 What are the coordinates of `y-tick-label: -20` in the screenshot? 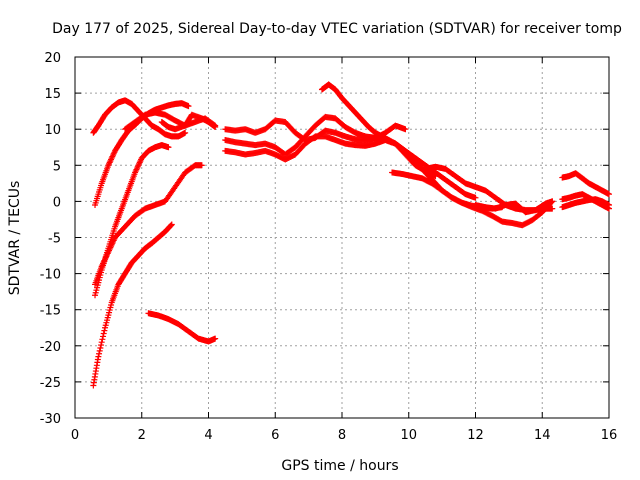 It's located at (50, 347).